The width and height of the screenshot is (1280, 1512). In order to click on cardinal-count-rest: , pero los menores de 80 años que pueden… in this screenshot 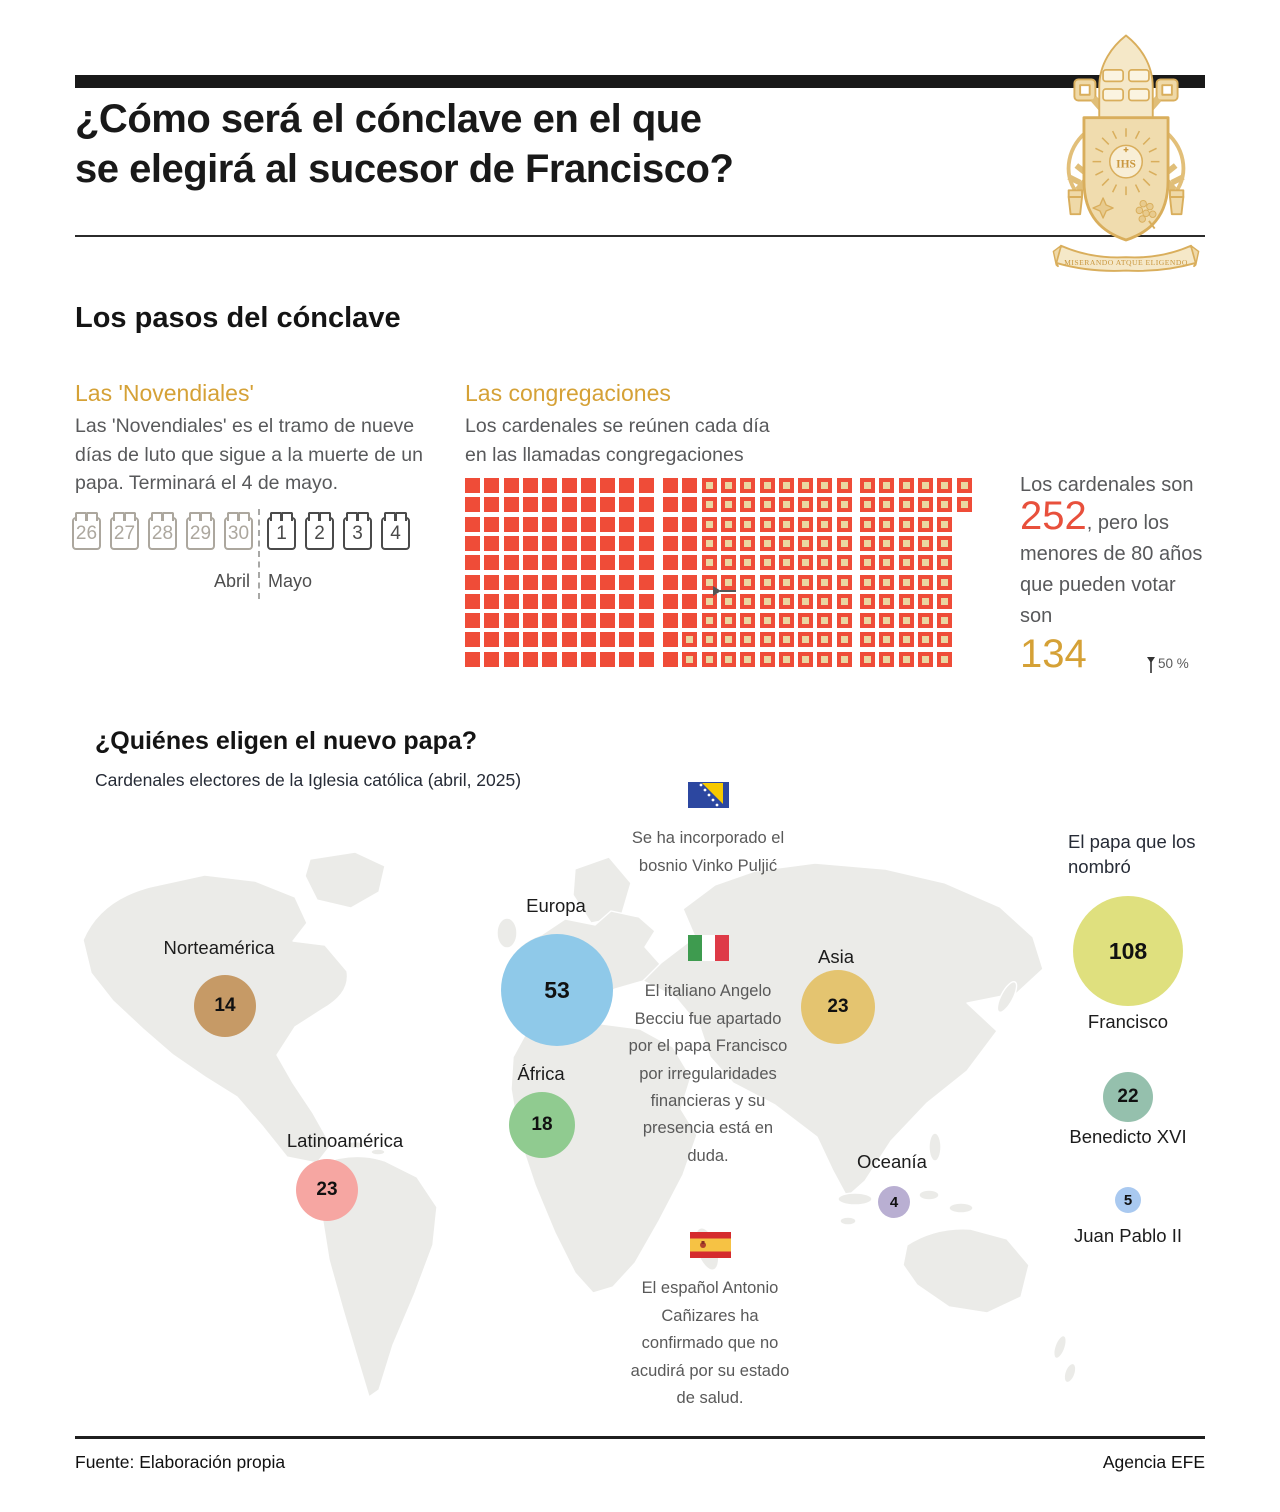, I will do `click(1111, 569)`.